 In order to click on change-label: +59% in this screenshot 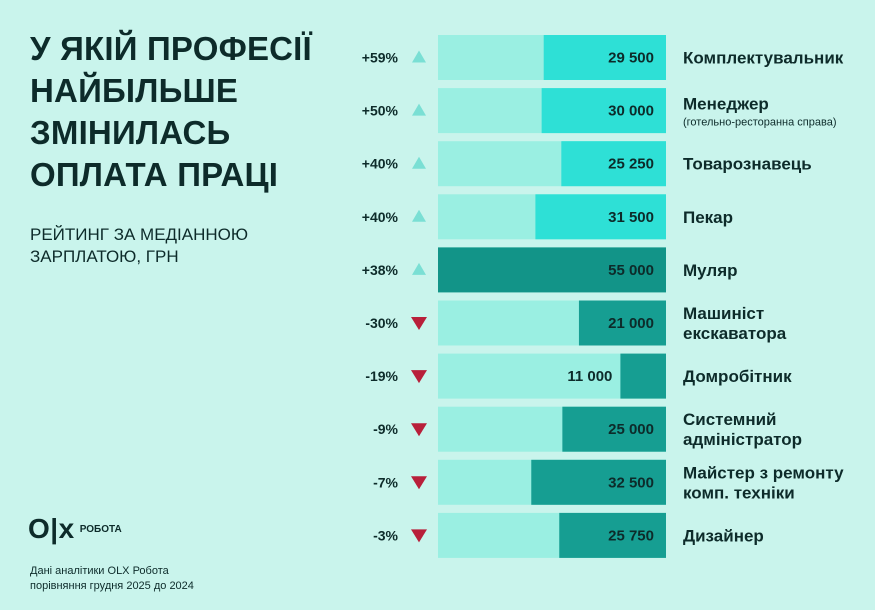, I will do `click(380, 58)`.